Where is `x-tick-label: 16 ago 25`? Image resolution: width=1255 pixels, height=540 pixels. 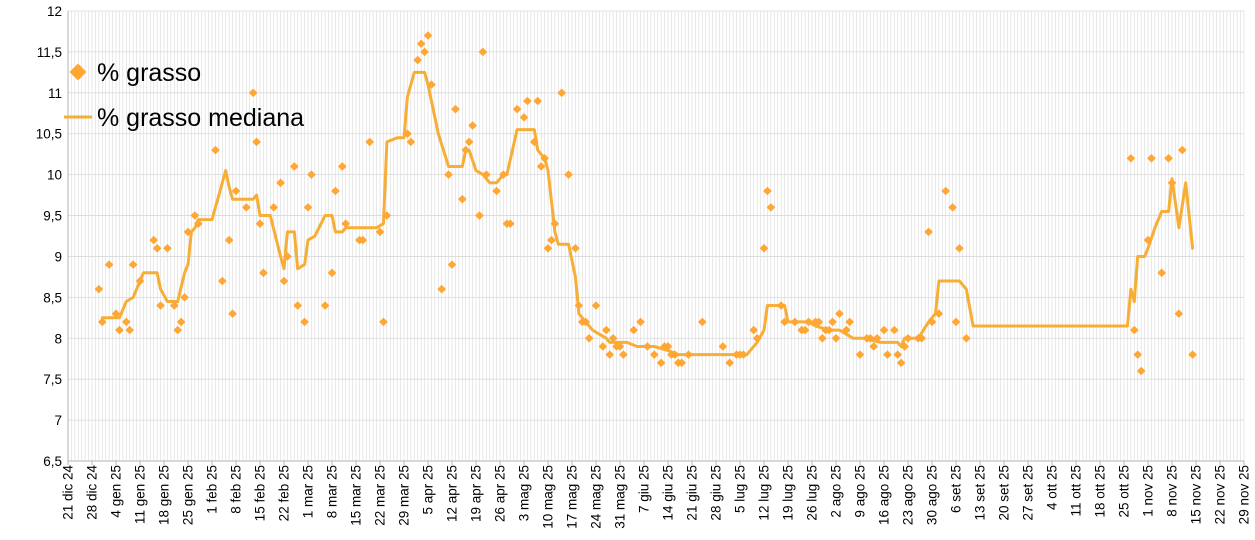 x-tick-label: 16 ago 25 is located at coordinates (884, 495).